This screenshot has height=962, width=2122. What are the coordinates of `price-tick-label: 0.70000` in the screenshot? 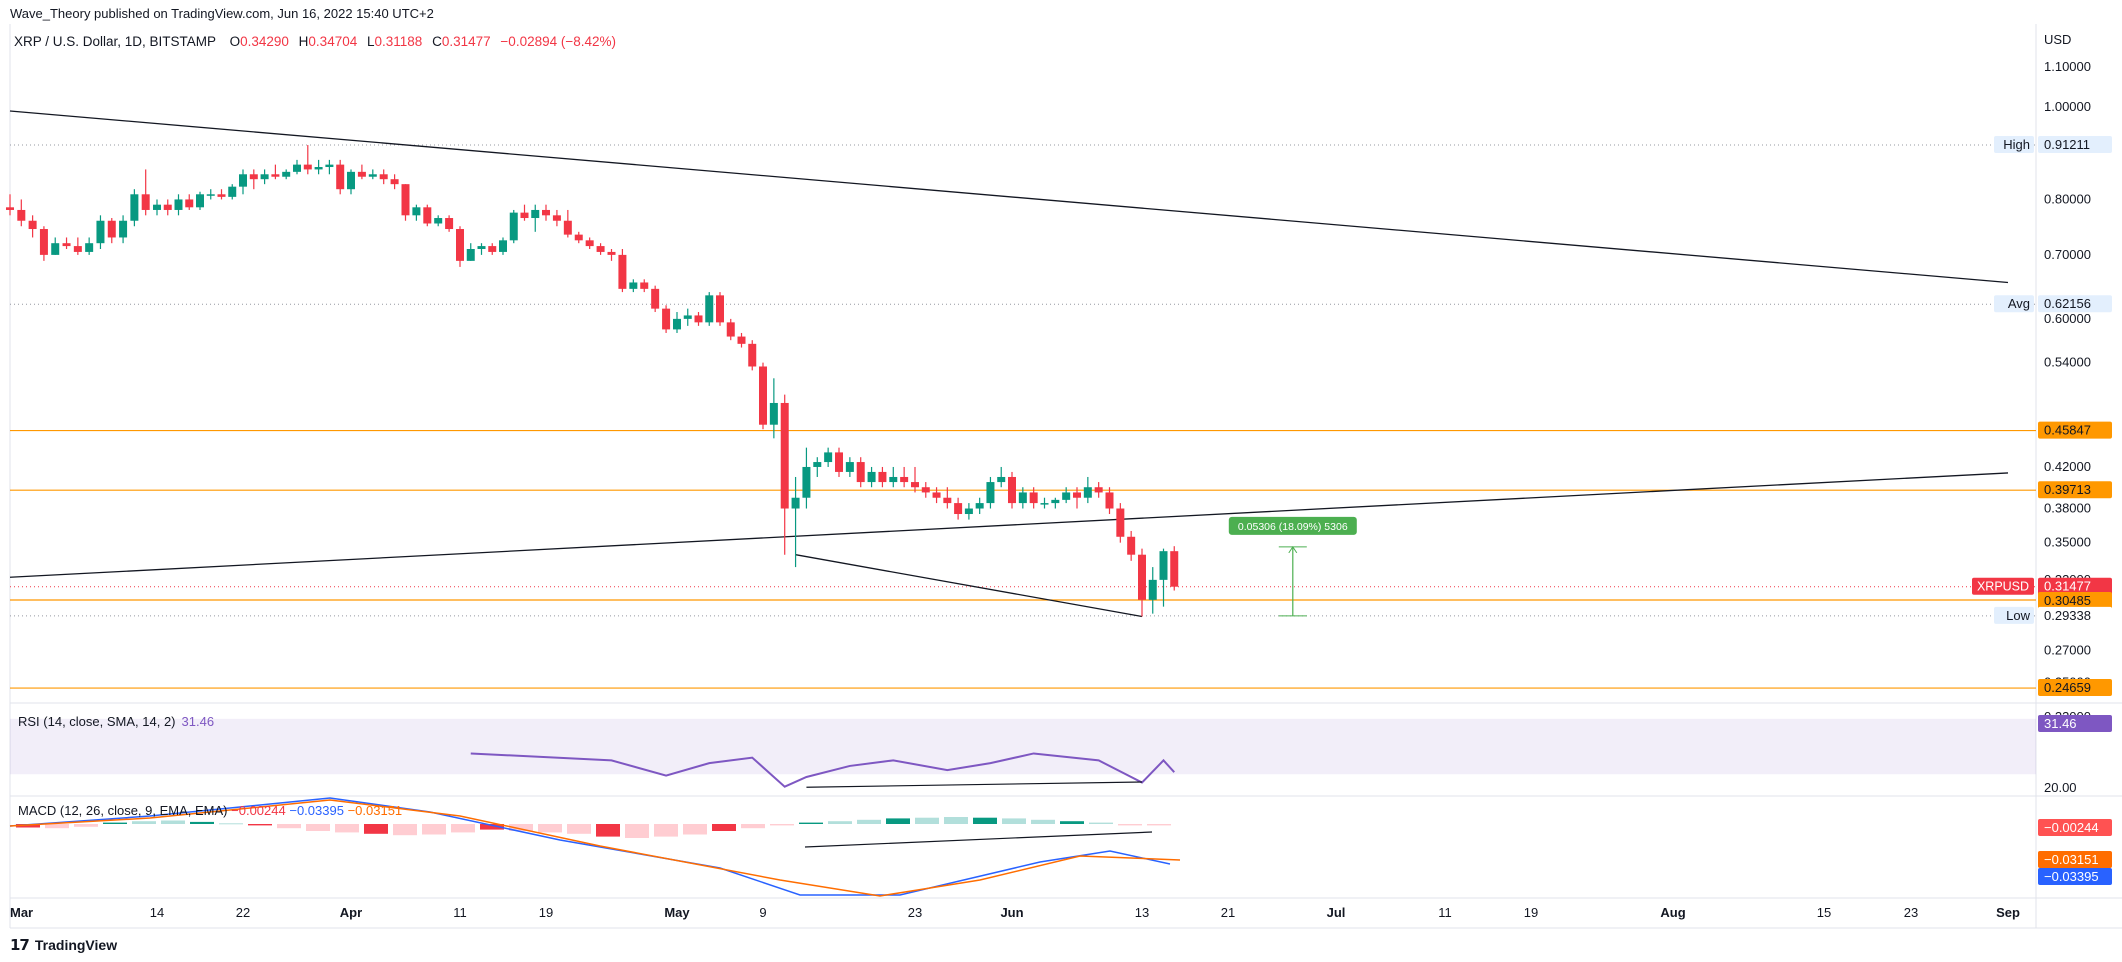 It's located at (2067, 254).